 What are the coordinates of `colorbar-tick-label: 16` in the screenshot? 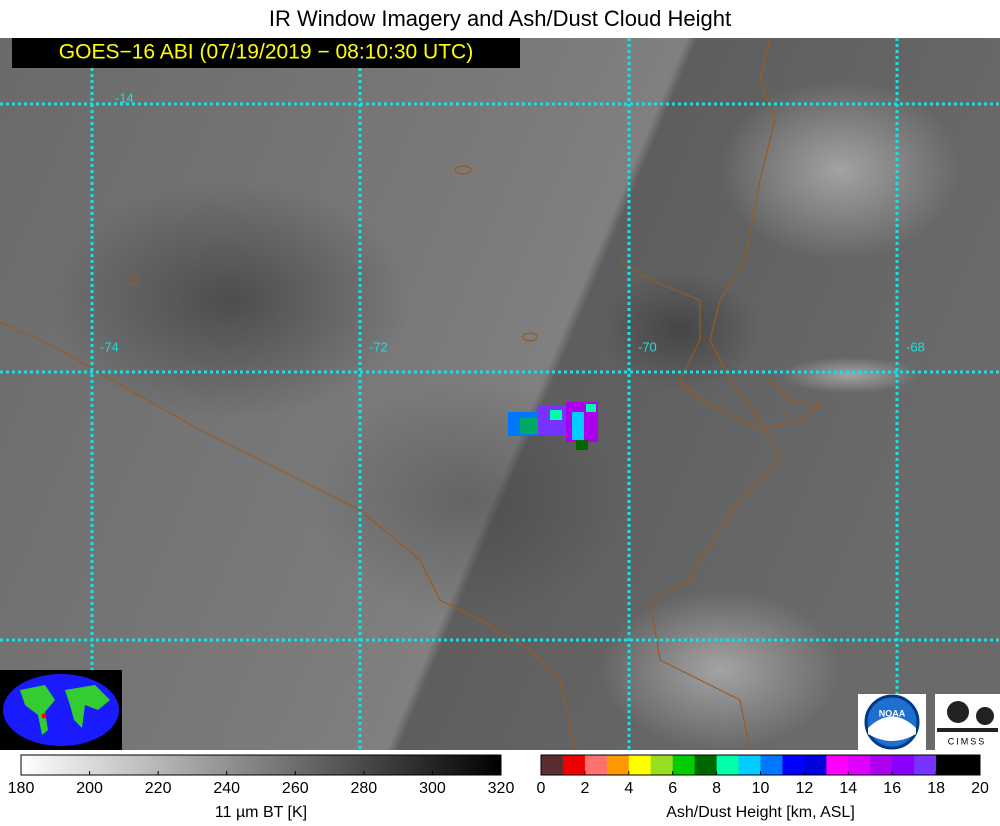 It's located at (892, 788).